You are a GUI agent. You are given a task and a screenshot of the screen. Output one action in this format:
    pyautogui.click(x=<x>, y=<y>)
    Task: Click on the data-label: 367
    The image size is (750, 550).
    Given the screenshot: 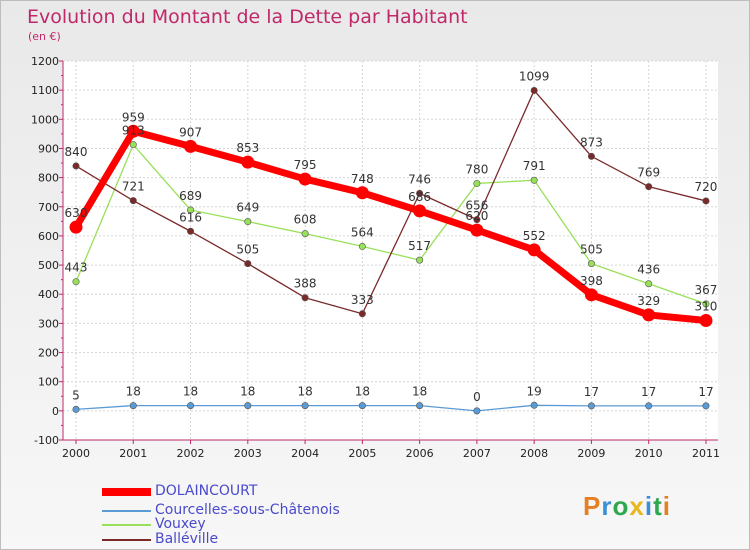 What is the action you would take?
    pyautogui.click(x=706, y=290)
    